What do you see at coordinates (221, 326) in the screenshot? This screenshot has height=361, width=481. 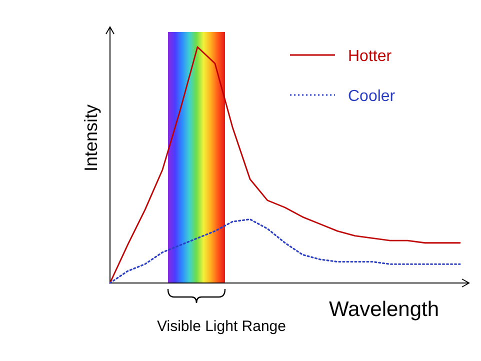 I see `text: Visible Light Range` at bounding box center [221, 326].